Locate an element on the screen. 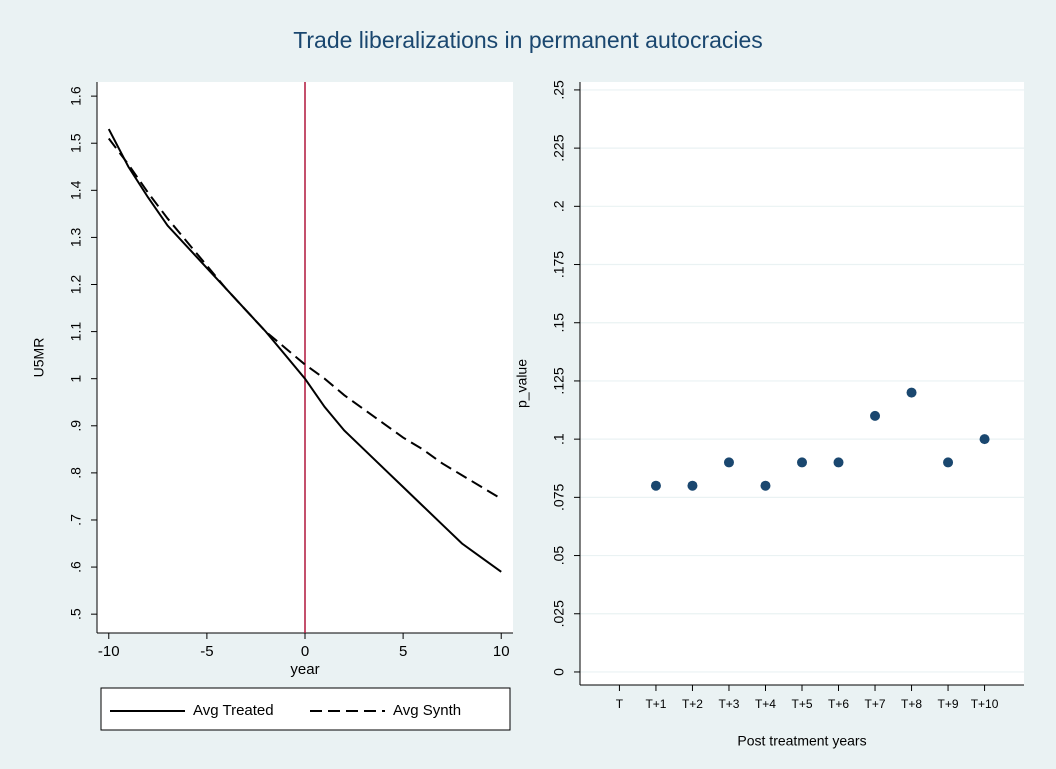  y-tick-label: .8 is located at coordinates (76, 473).